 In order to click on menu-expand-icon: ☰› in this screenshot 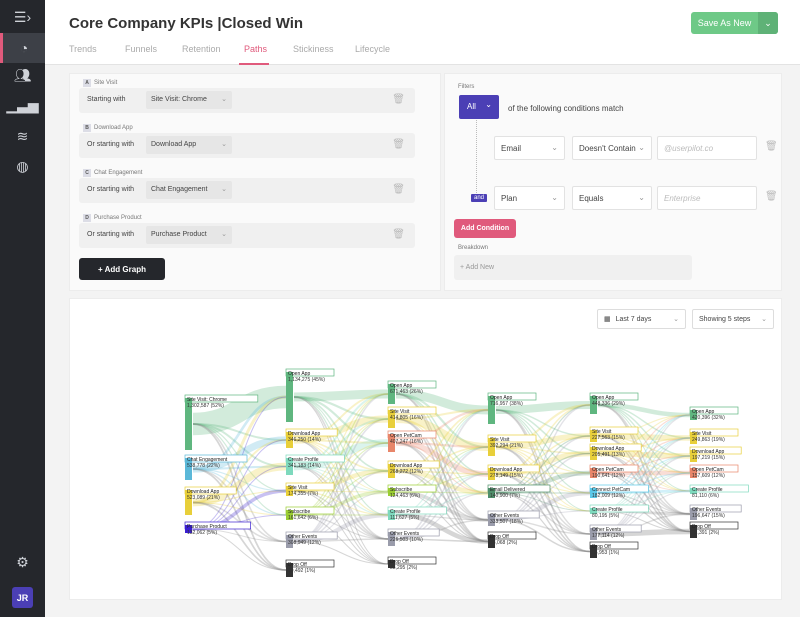, I will do `click(22, 16)`.